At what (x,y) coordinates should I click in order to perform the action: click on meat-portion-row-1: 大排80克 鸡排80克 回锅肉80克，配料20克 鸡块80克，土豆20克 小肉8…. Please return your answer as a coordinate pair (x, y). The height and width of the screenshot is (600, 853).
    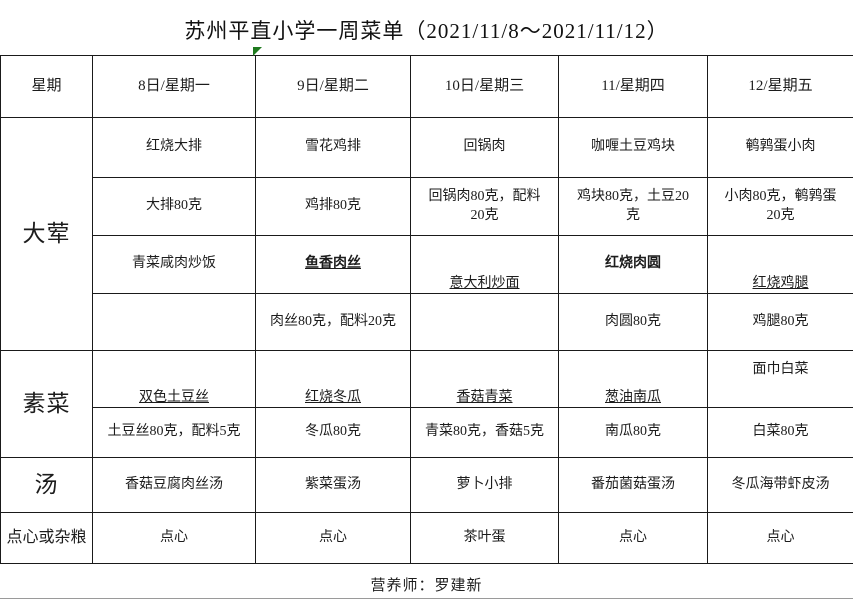
    Looking at the image, I should click on (427, 207).